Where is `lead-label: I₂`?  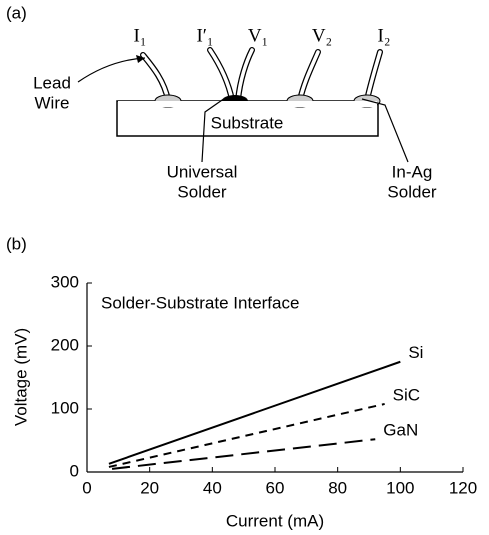
lead-label: I₂ is located at coordinates (384, 35).